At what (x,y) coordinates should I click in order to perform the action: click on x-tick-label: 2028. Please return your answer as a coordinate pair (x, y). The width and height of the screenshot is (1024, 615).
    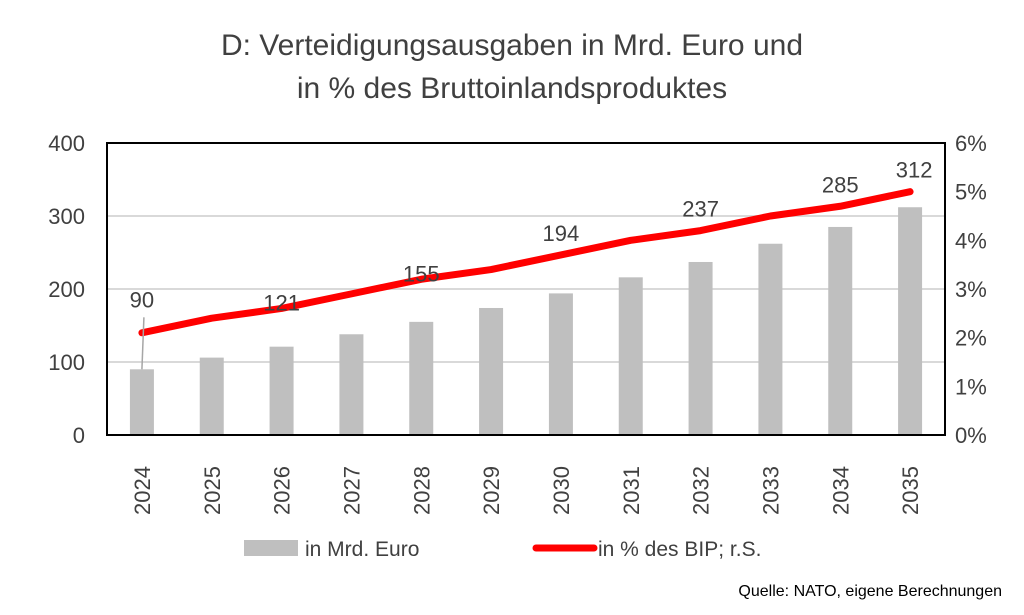
    Looking at the image, I should click on (421, 490).